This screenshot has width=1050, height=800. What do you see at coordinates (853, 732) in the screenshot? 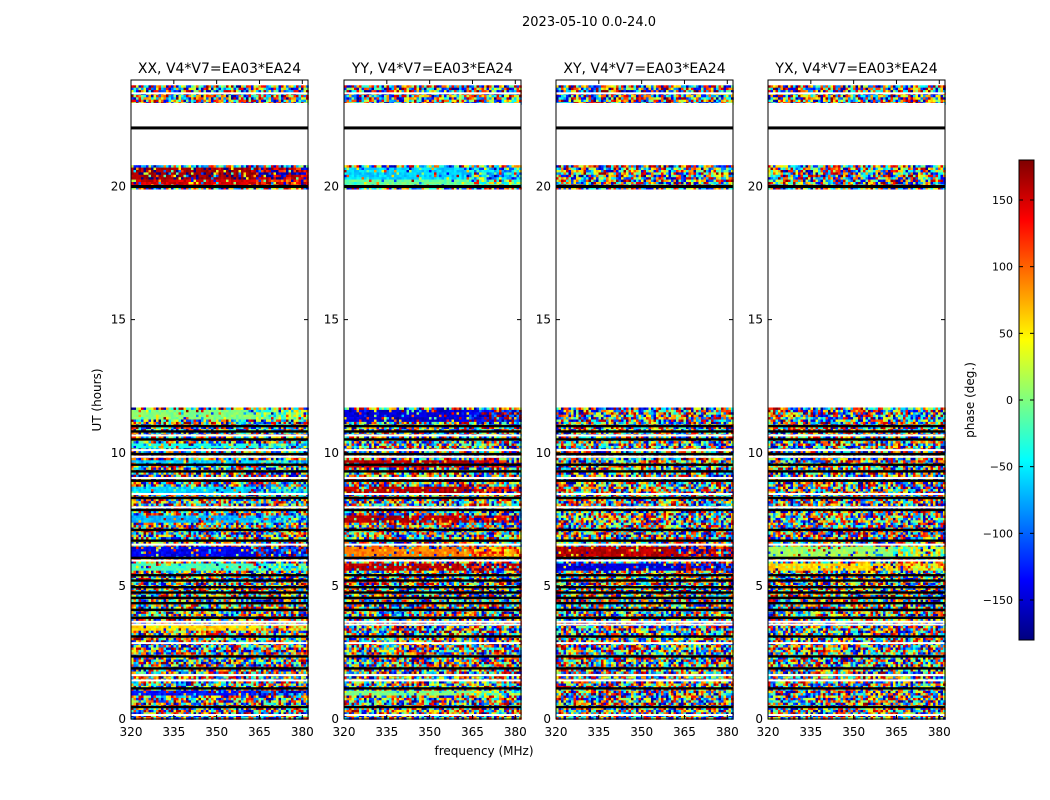
I see `x-tick-label: 350` at bounding box center [853, 732].